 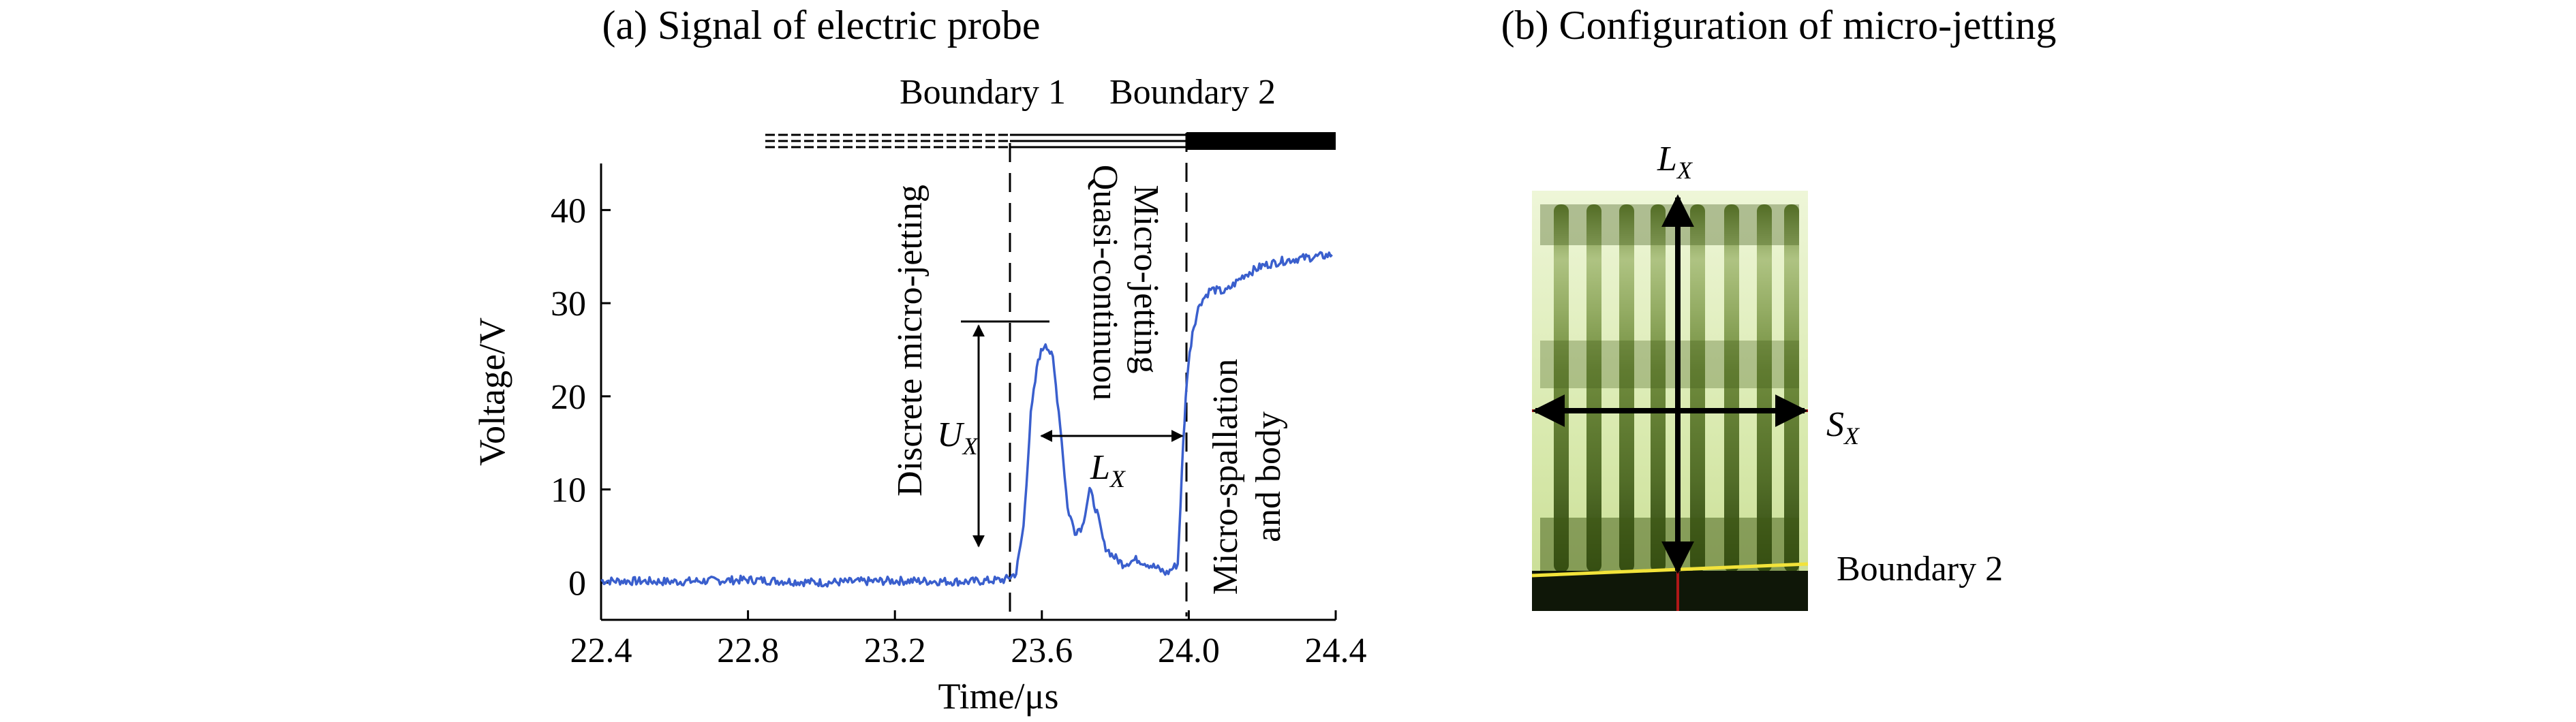 I want to click on boundary-2-label: Boundary 2, so click(x=1192, y=92).